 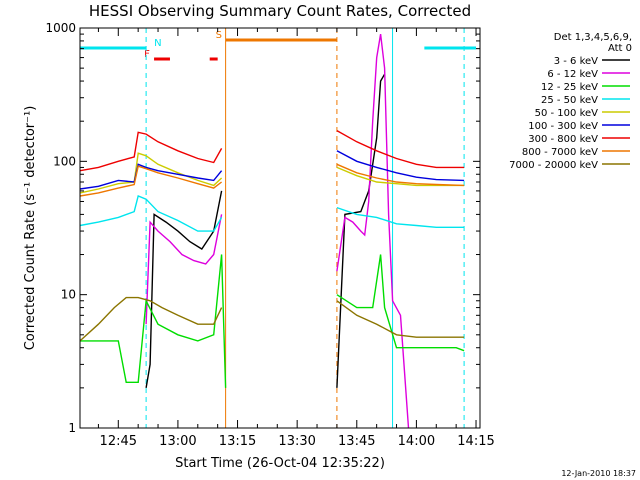 I want to click on x-tick-label: 13:15, so click(x=237, y=441).